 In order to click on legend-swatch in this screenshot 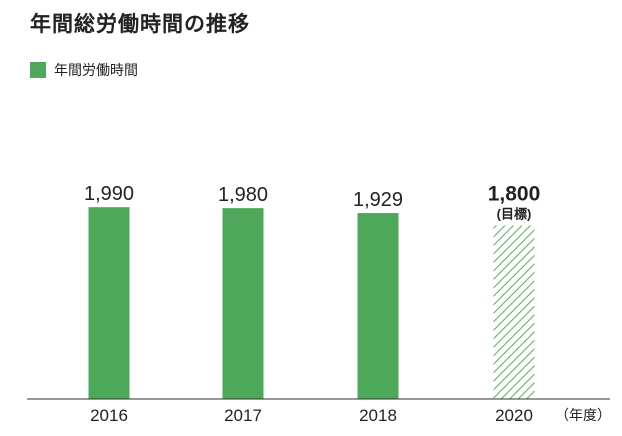, I will do `click(38, 70)`.